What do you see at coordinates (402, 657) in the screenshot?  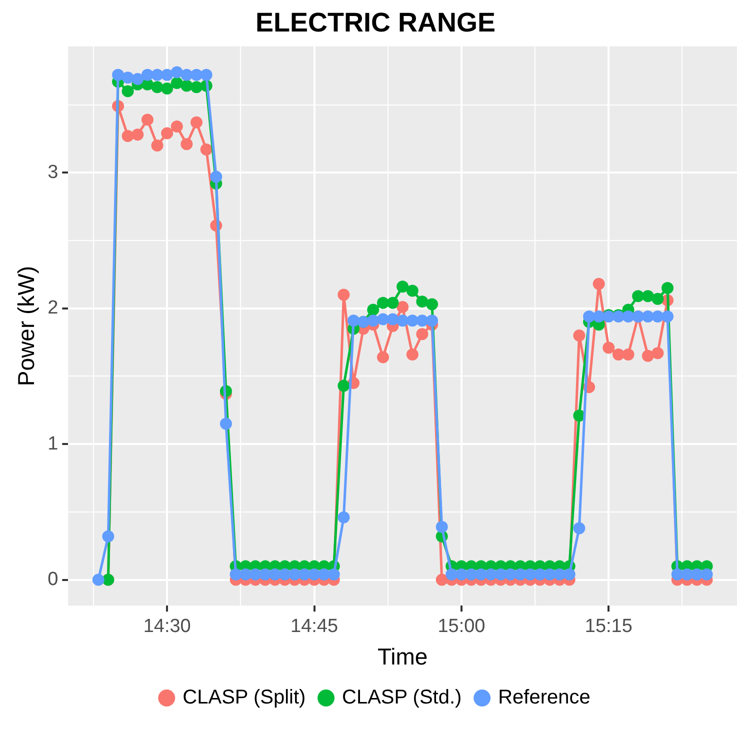 I see `x-axis-title: Time` at bounding box center [402, 657].